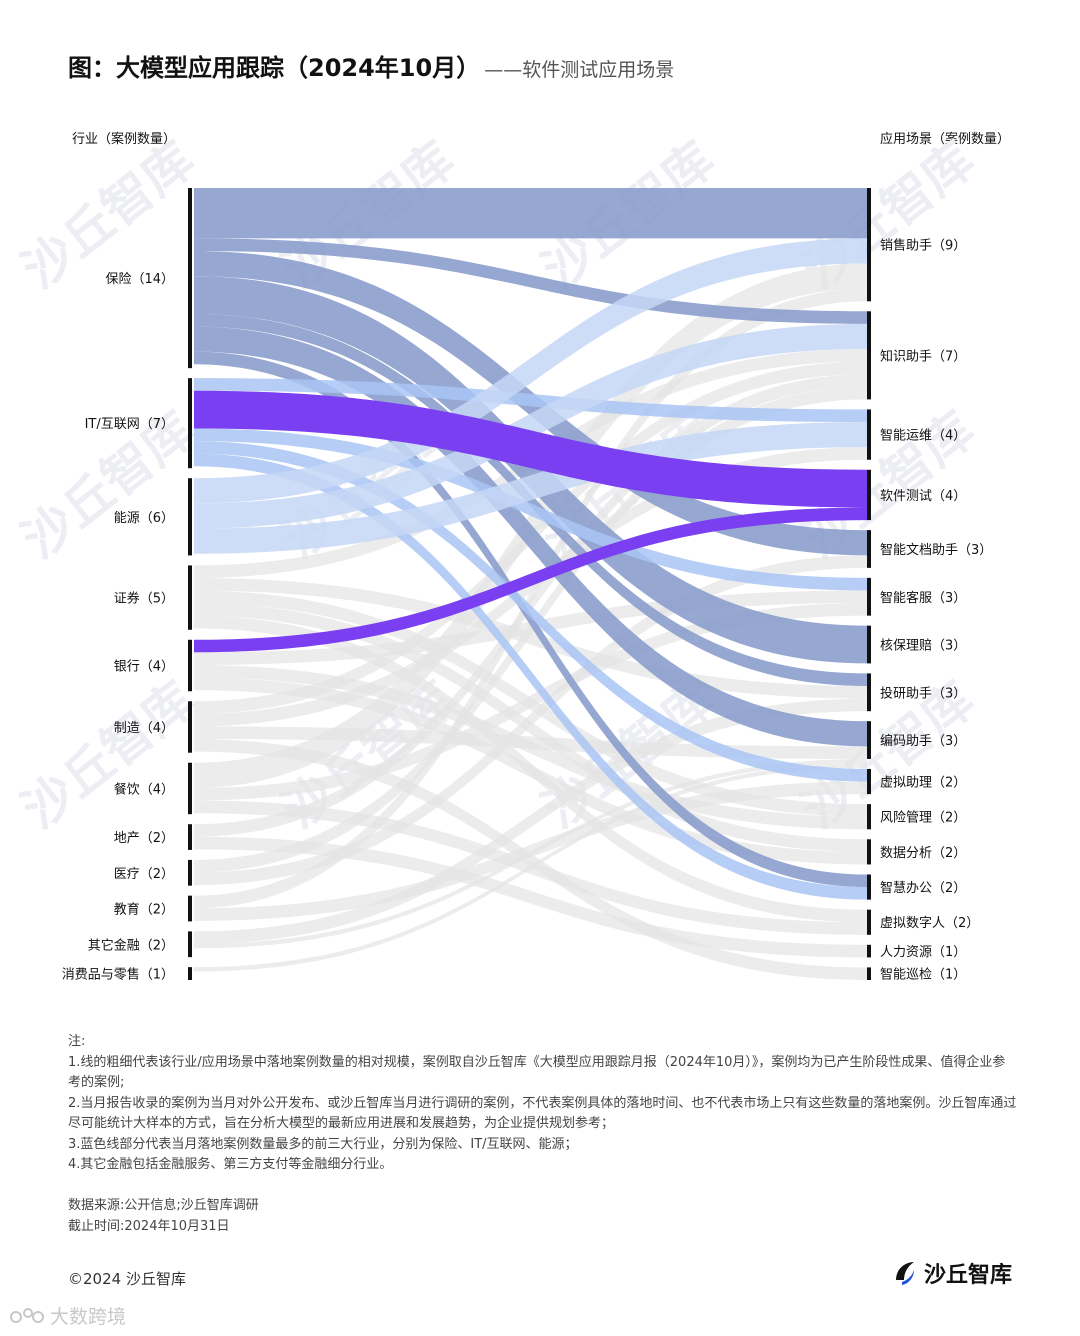 The image size is (1080, 1336). What do you see at coordinates (144, 910) in the screenshot?
I see `left-node-label: 教育（2）` at bounding box center [144, 910].